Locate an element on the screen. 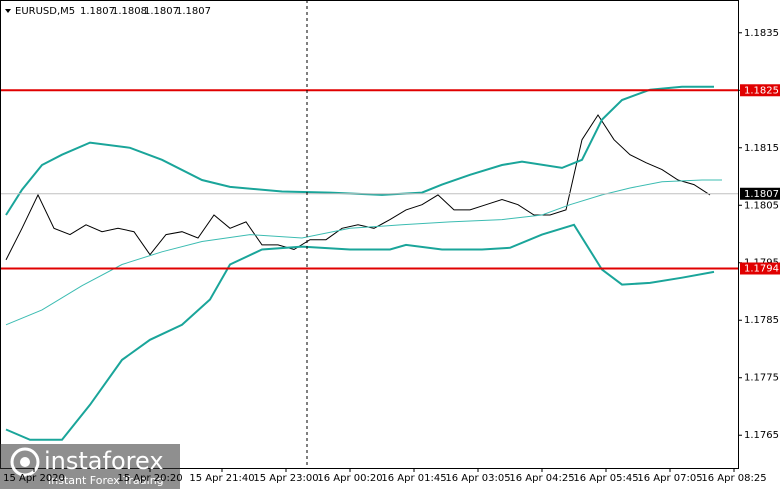  last-price-label: 1.1807 is located at coordinates (761, 194).